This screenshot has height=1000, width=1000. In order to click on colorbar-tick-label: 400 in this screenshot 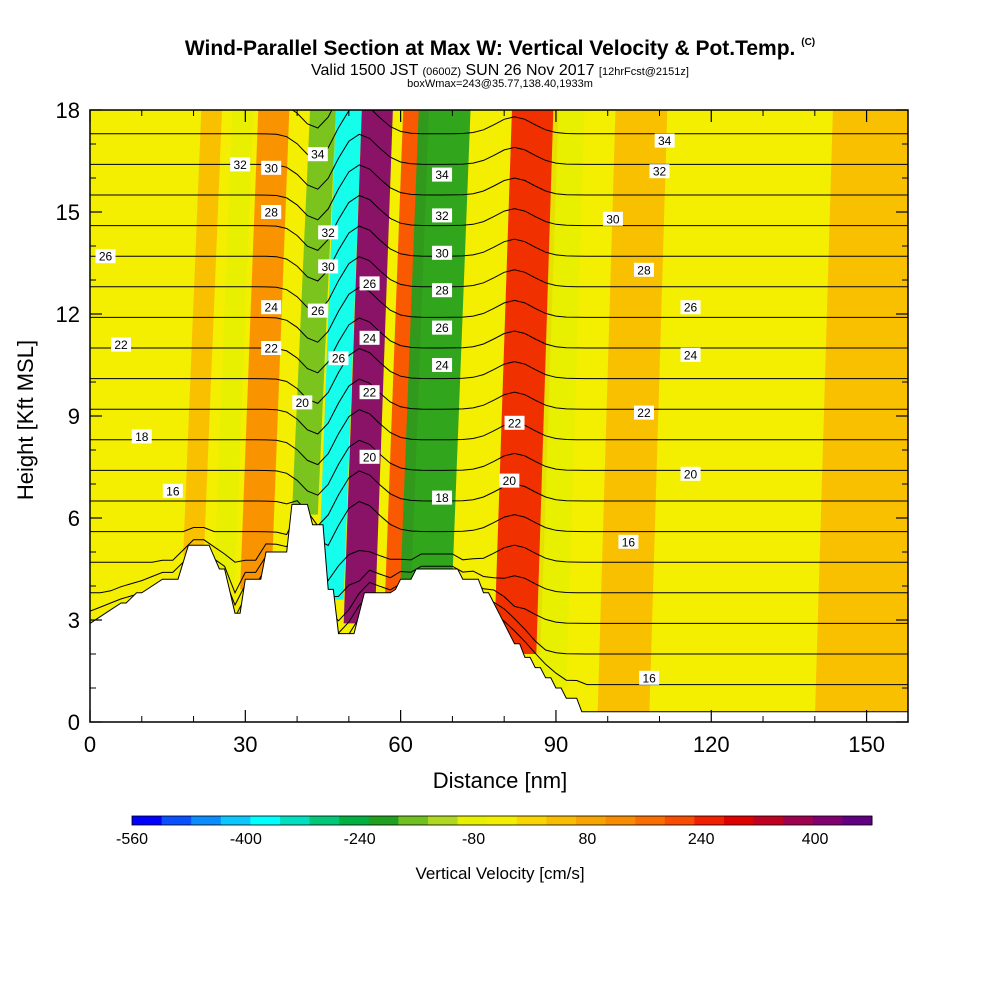, I will do `click(815, 839)`.